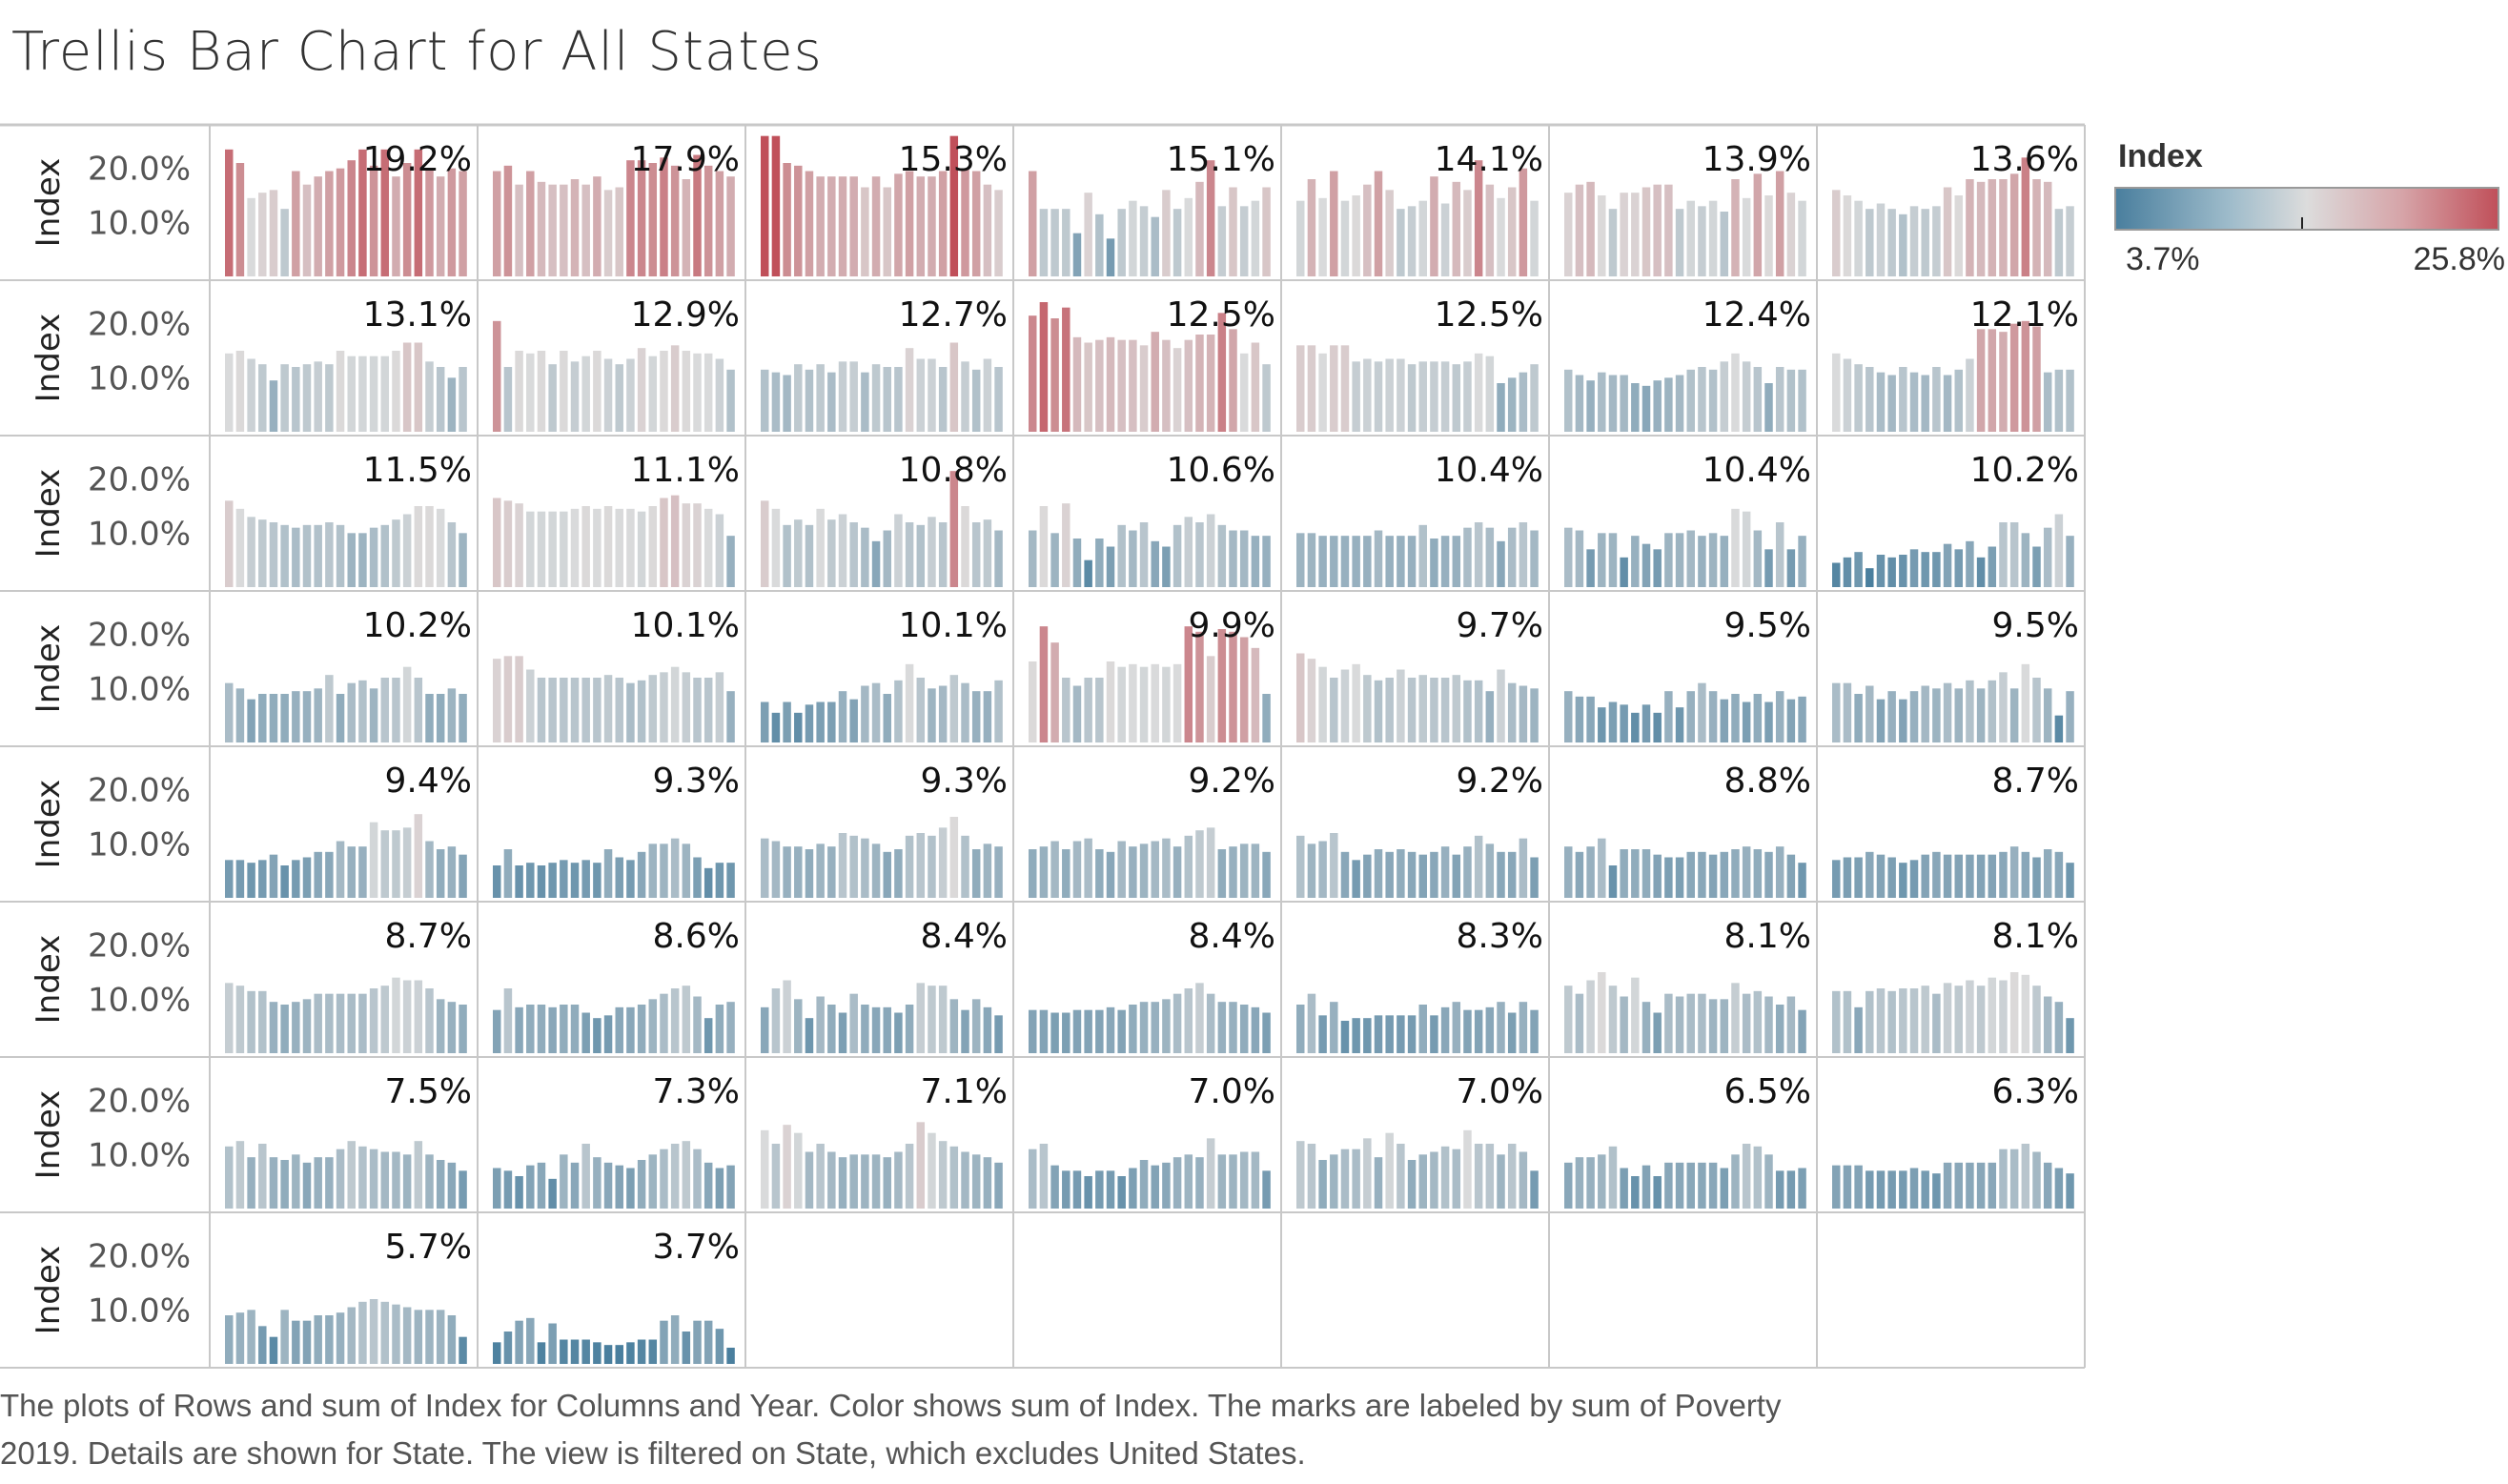 This screenshot has width=2508, height=1484. What do you see at coordinates (49, 825) in the screenshot?
I see `y-axis-title: Index` at bounding box center [49, 825].